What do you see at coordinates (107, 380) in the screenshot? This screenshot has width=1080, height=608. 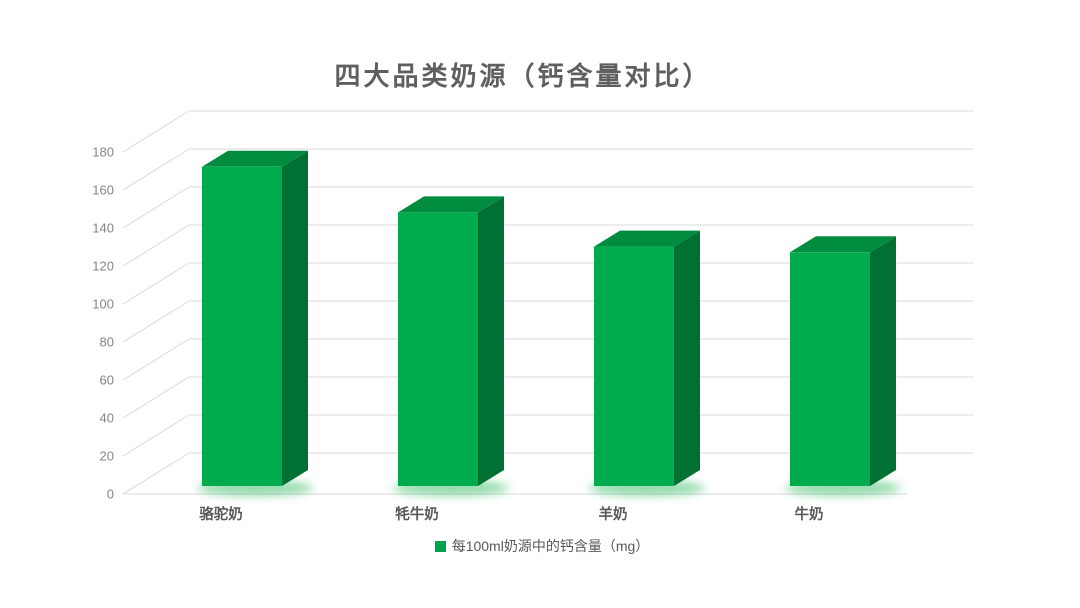 I see `y-tick-label-60: 60` at bounding box center [107, 380].